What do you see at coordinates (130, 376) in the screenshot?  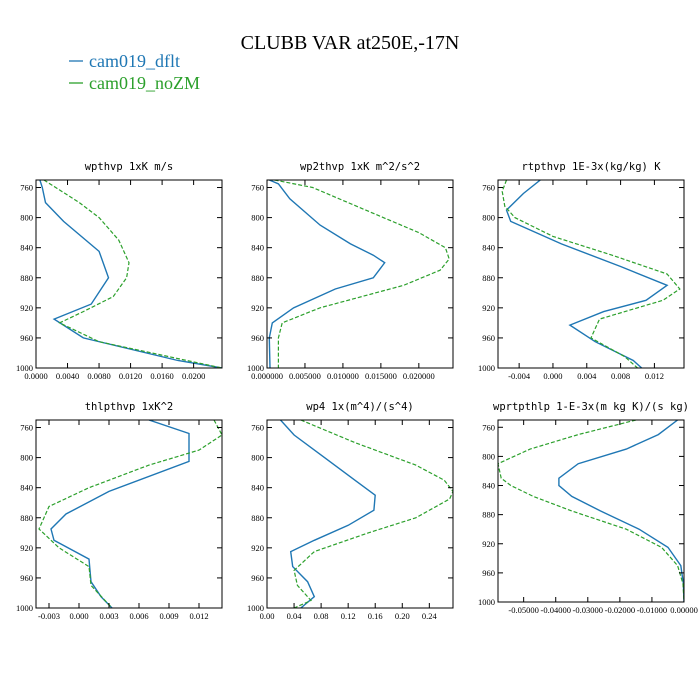 I see `x-tick-label: 0.0120` at bounding box center [130, 376].